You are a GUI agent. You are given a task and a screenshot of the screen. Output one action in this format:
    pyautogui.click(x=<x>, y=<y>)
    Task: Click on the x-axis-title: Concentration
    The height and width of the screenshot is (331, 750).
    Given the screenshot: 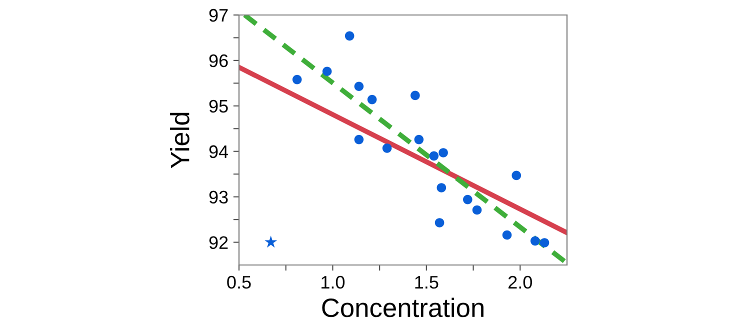 What is the action you would take?
    pyautogui.click(x=403, y=308)
    